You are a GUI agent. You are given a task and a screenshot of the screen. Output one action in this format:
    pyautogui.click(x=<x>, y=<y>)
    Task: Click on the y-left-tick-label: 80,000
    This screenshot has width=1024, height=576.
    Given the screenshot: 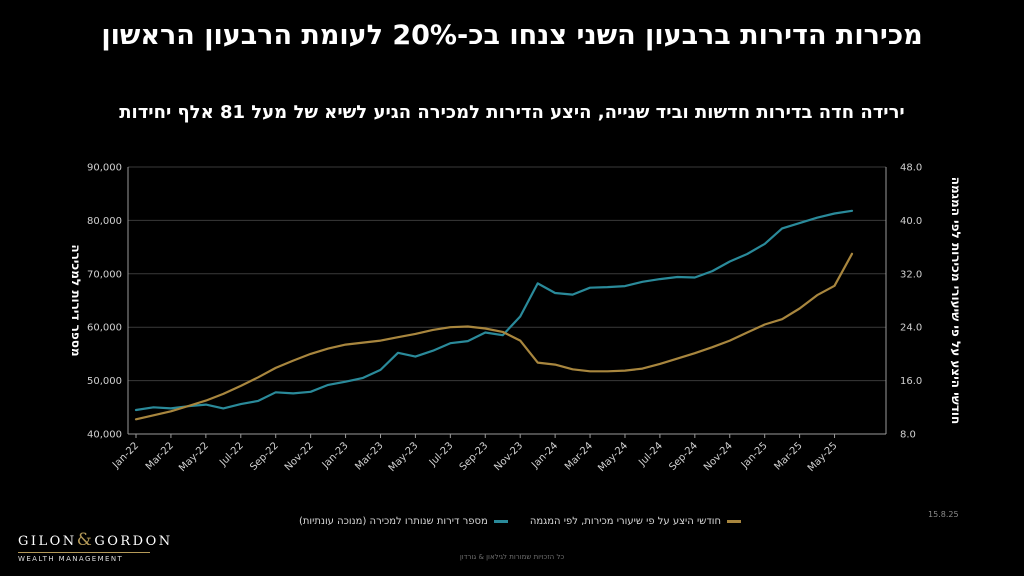 What is the action you would take?
    pyautogui.click(x=104, y=221)
    